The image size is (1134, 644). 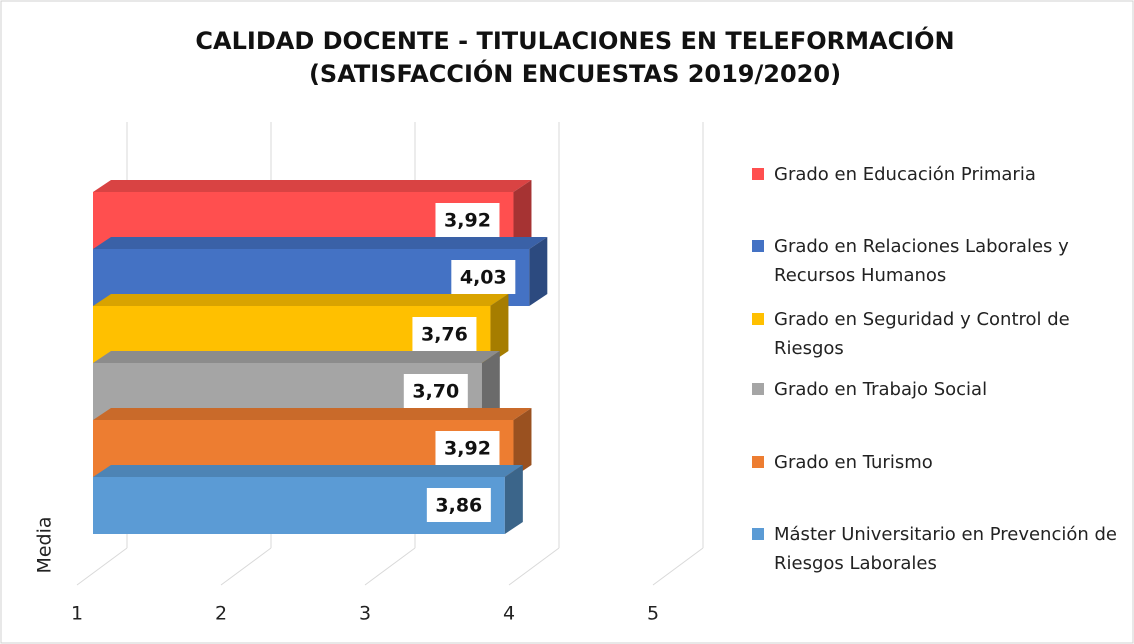 I want to click on x-tick-label: 4, so click(x=509, y=614).